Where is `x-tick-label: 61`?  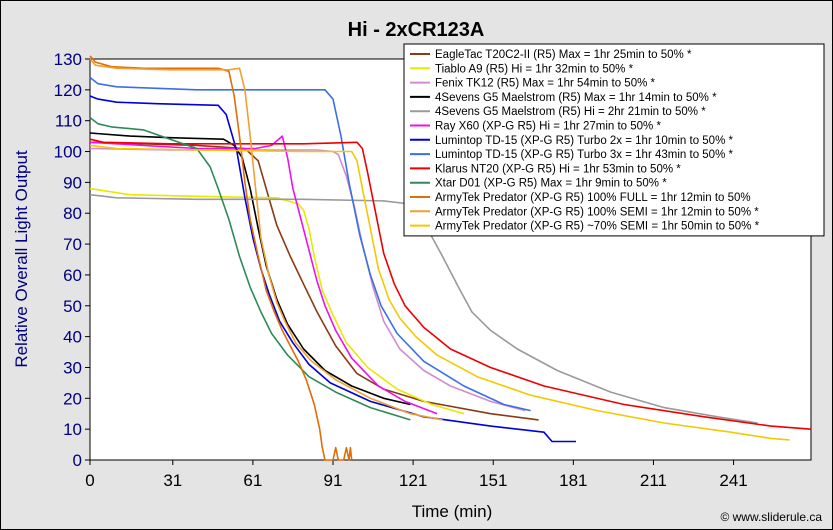 x-tick-label: 61 is located at coordinates (252, 480).